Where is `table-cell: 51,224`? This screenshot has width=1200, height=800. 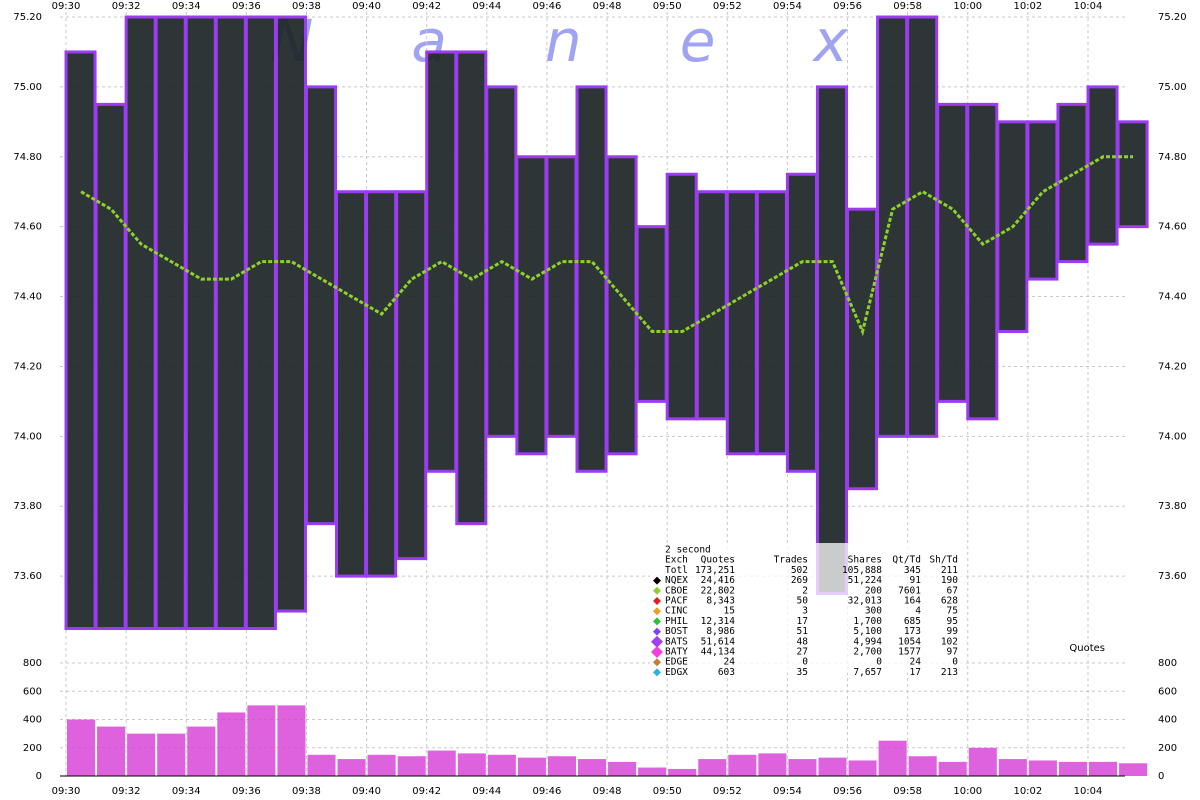 table-cell: 51,224 is located at coordinates (865, 580).